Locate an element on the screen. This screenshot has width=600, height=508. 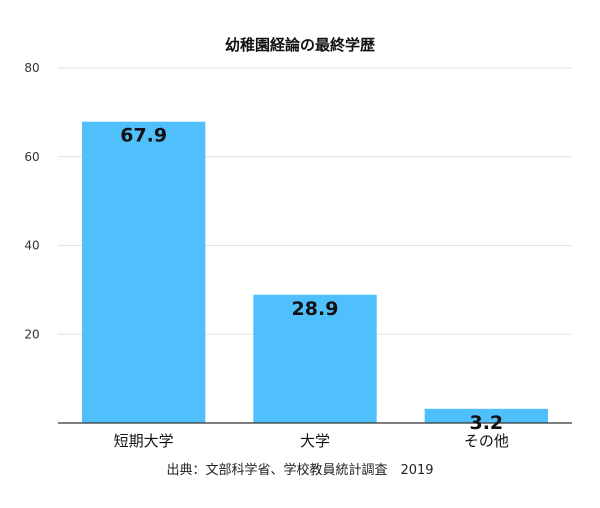
bar-value-label: 28.9 is located at coordinates (315, 309).